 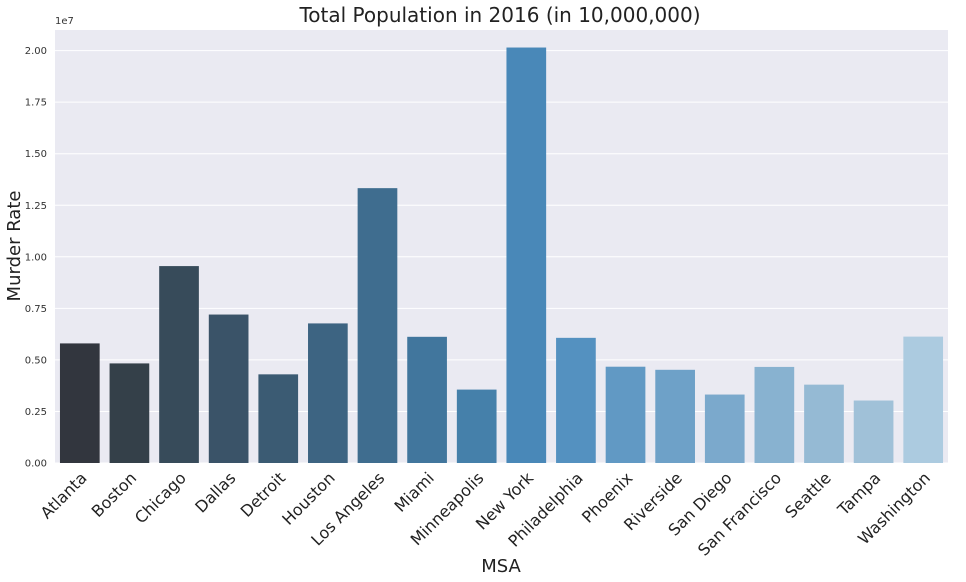 What do you see at coordinates (774, 414) in the screenshot?
I see `bar-san-francisco` at bounding box center [774, 414].